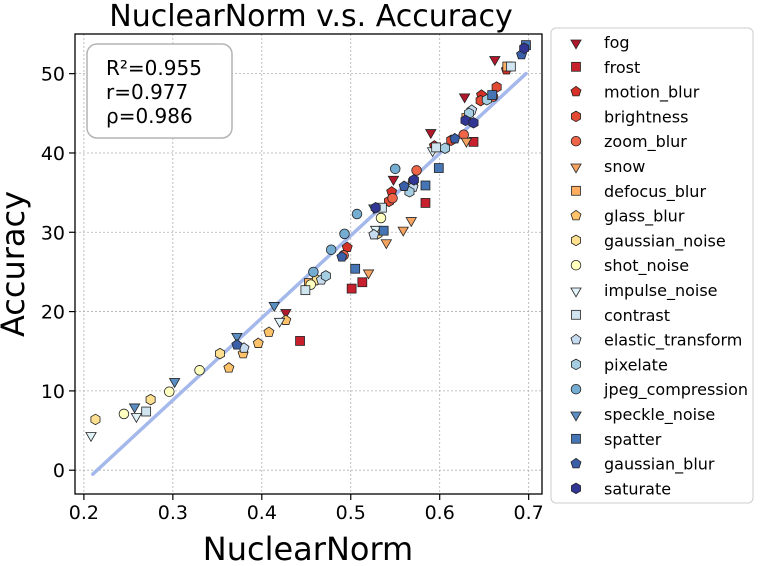  Describe the element at coordinates (616, 439) in the screenshot. I see `legend-item-spatter: spatter` at that location.